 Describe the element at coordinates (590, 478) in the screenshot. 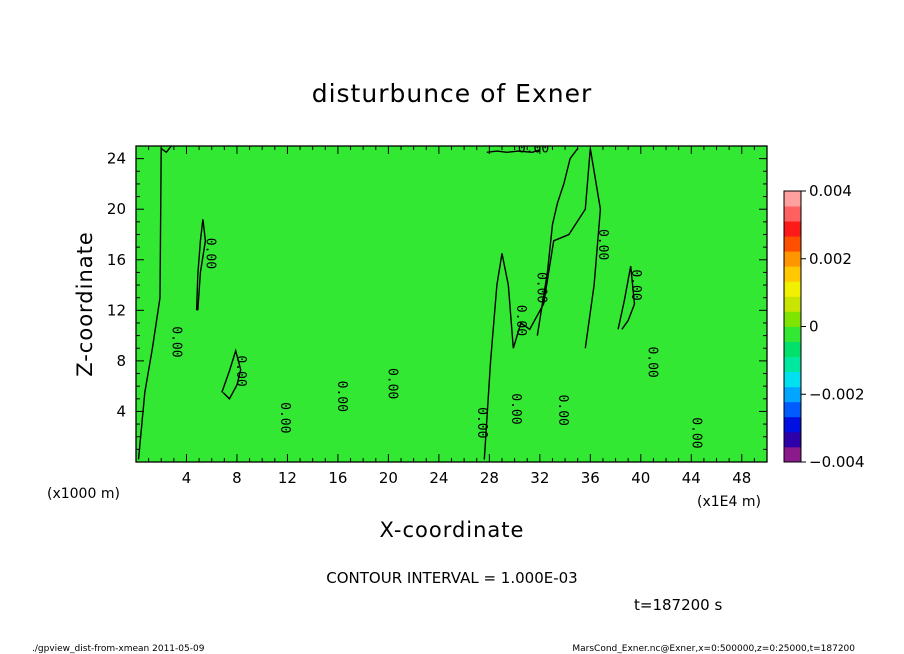

I see `x-tick-label: 36` at that location.